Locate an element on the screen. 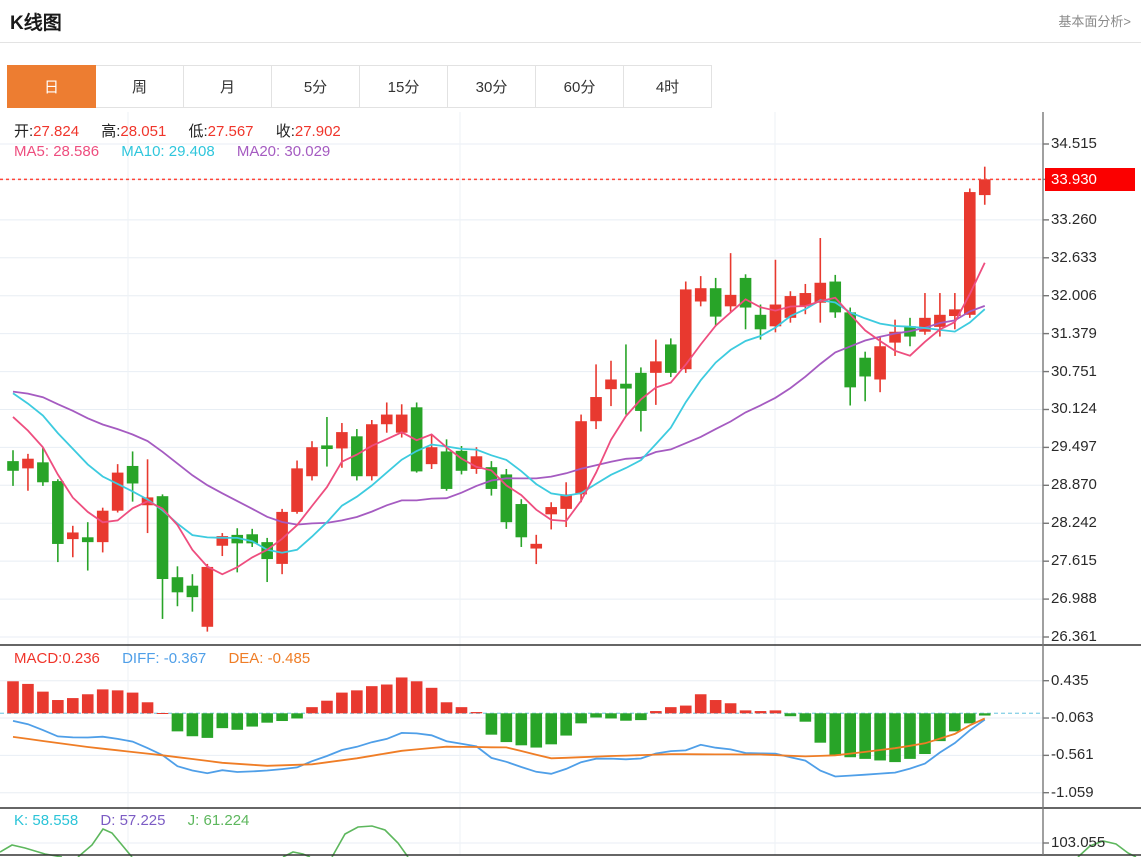 Image resolution: width=1141 pixels, height=857 pixels. price-tick-label: 28.870 is located at coordinates (1074, 485).